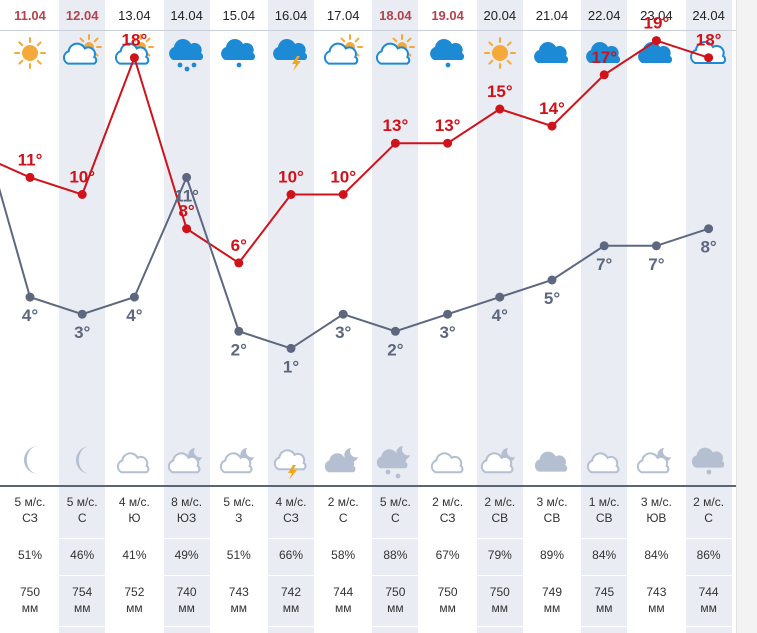 The image size is (757, 633). I want to click on day-date: 15.04, so click(239, 15).